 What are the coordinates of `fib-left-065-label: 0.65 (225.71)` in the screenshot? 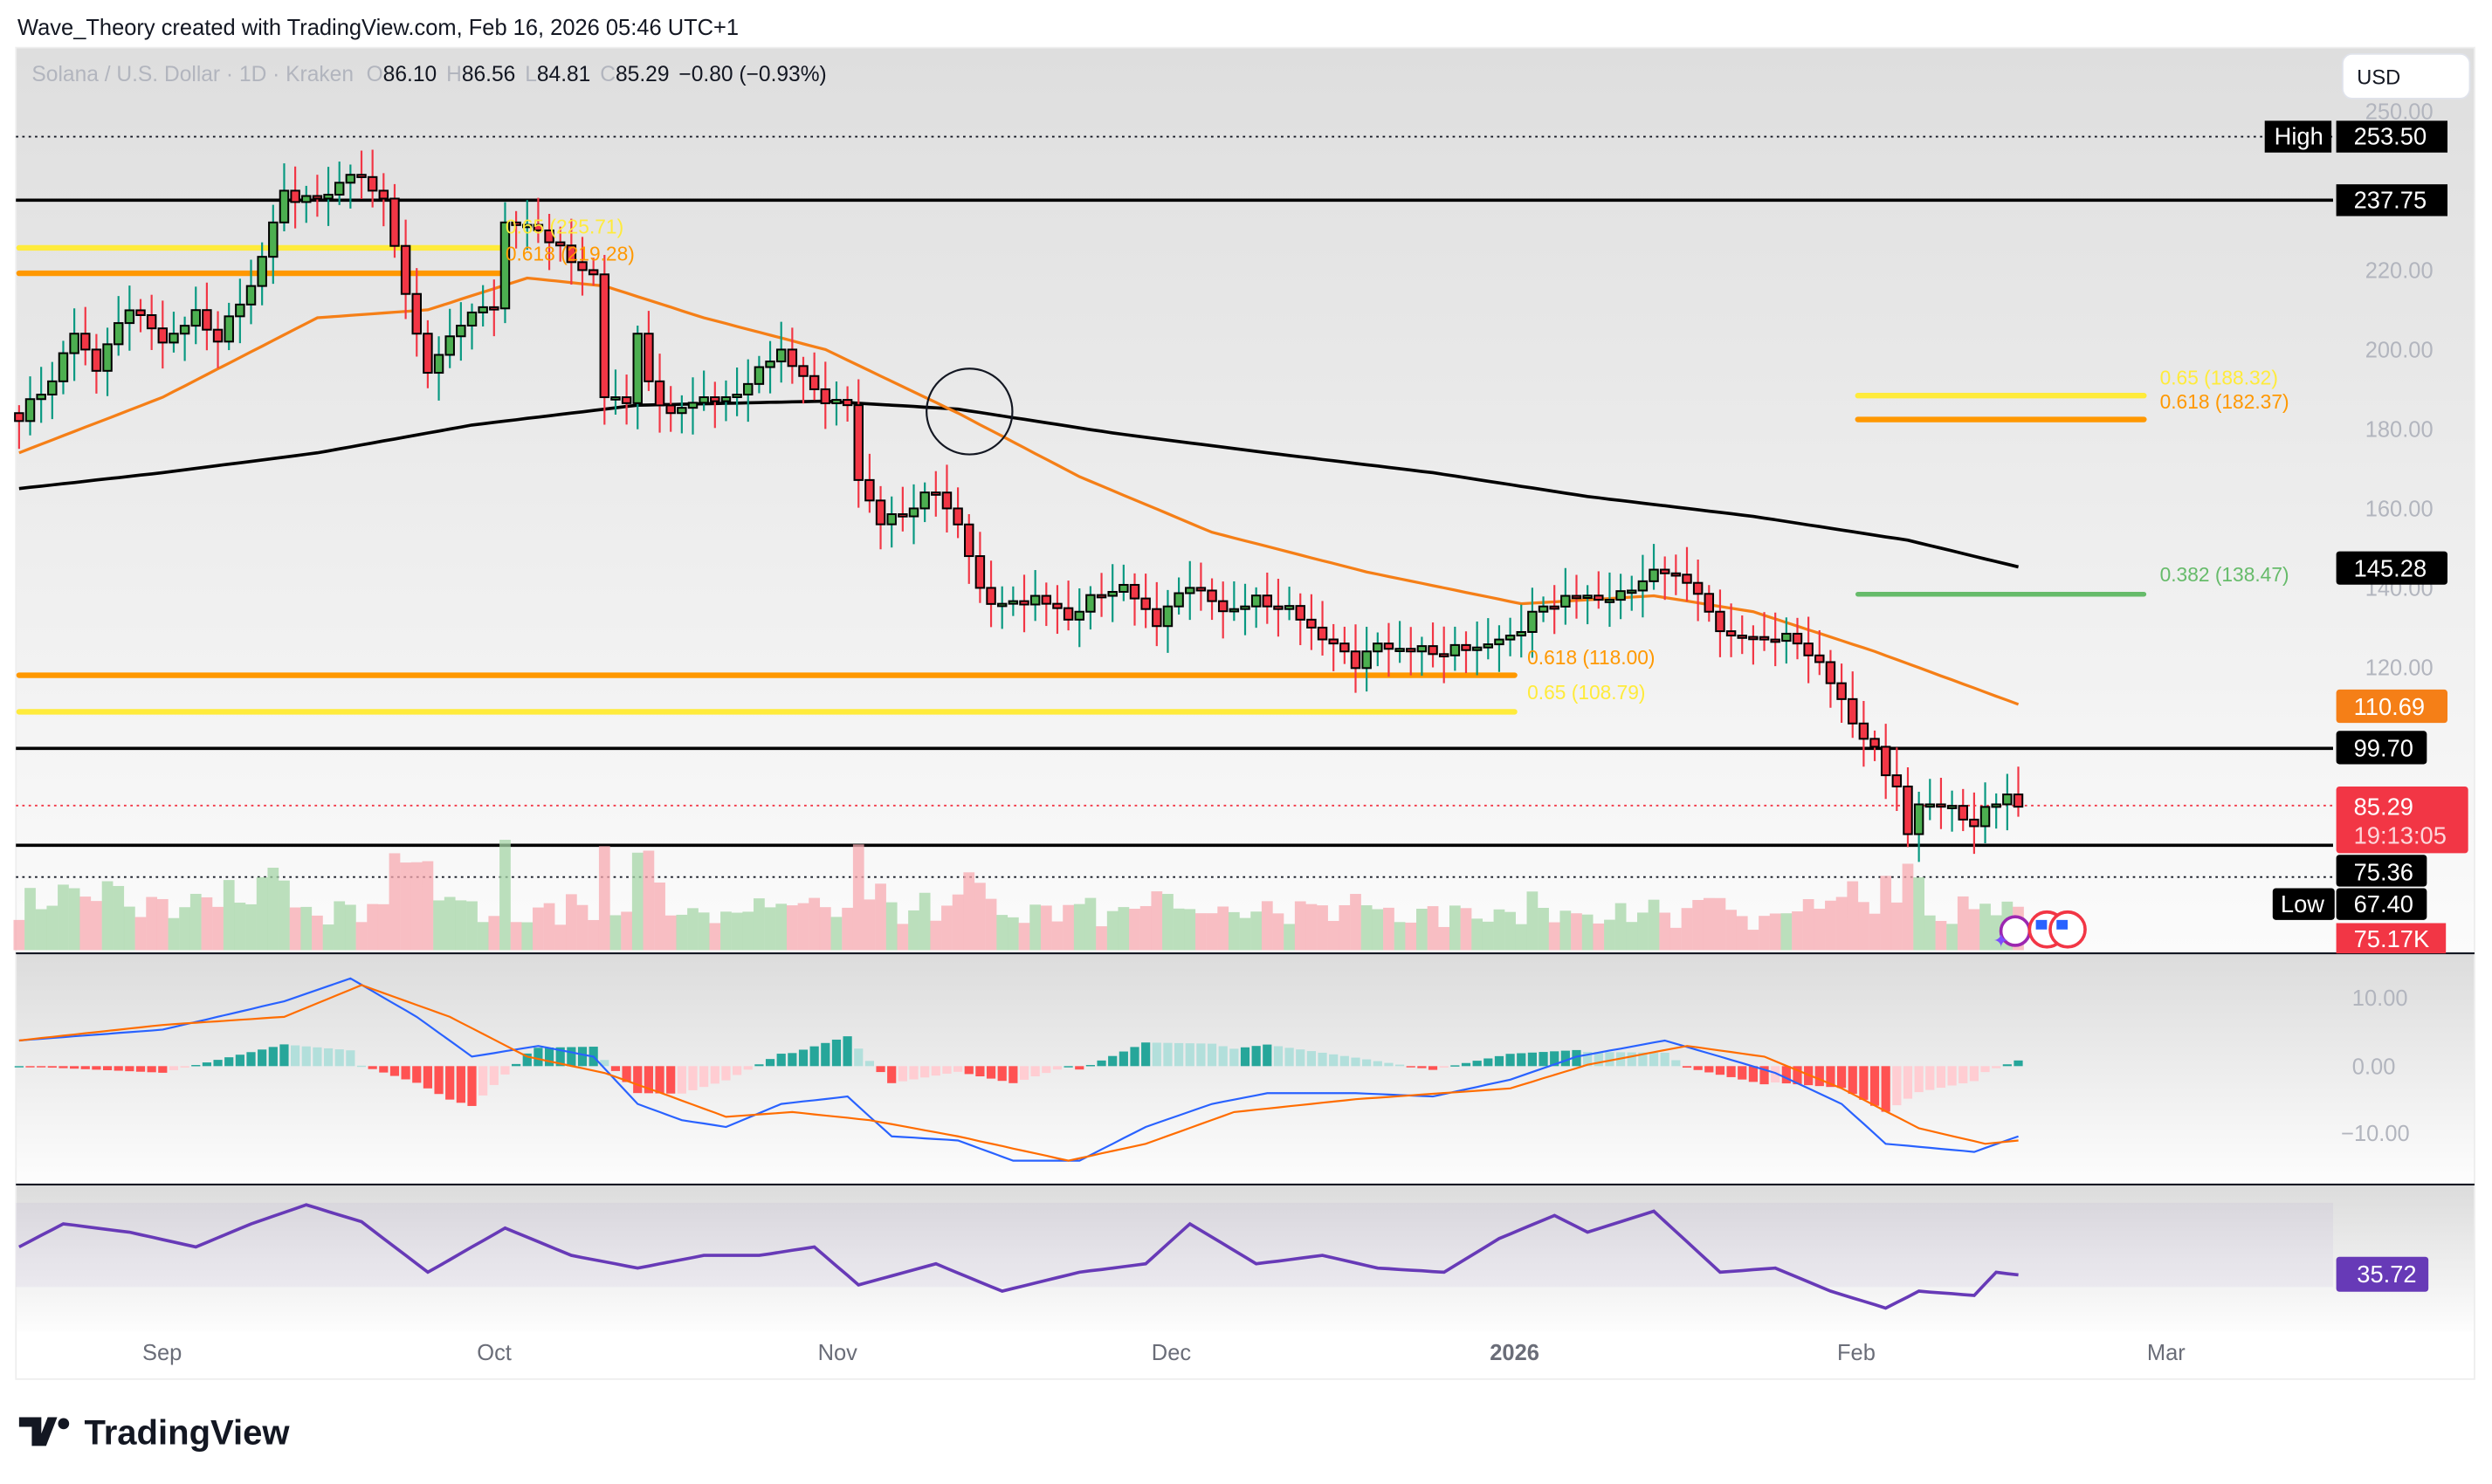 It's located at (564, 227).